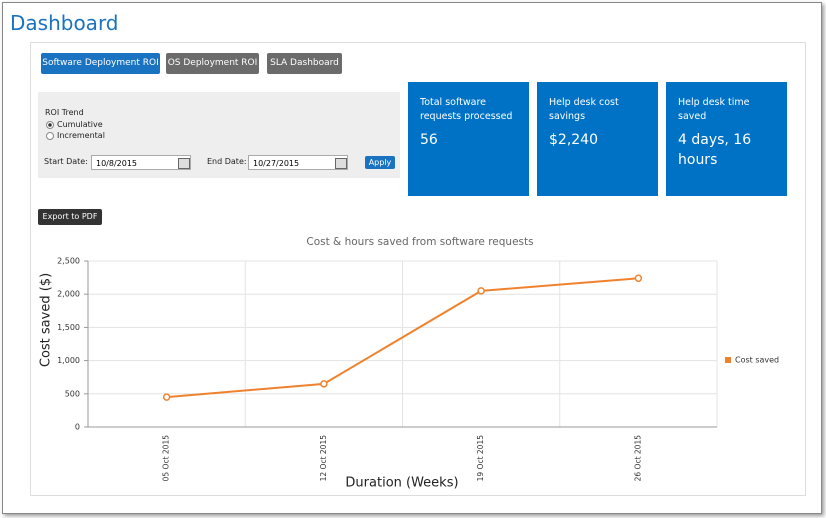 This screenshot has height=518, width=826. I want to click on y-tick-label: 1,000, so click(68, 360).